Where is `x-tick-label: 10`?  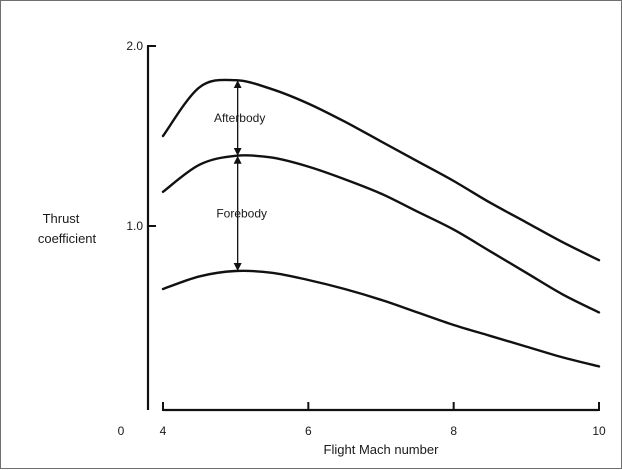
x-tick-label: 10 is located at coordinates (599, 431).